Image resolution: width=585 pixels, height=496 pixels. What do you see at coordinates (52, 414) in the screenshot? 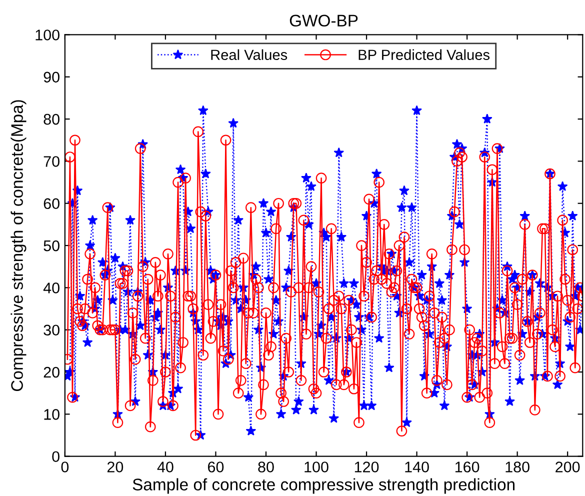
I see `y-tick-label: 10` at bounding box center [52, 414].